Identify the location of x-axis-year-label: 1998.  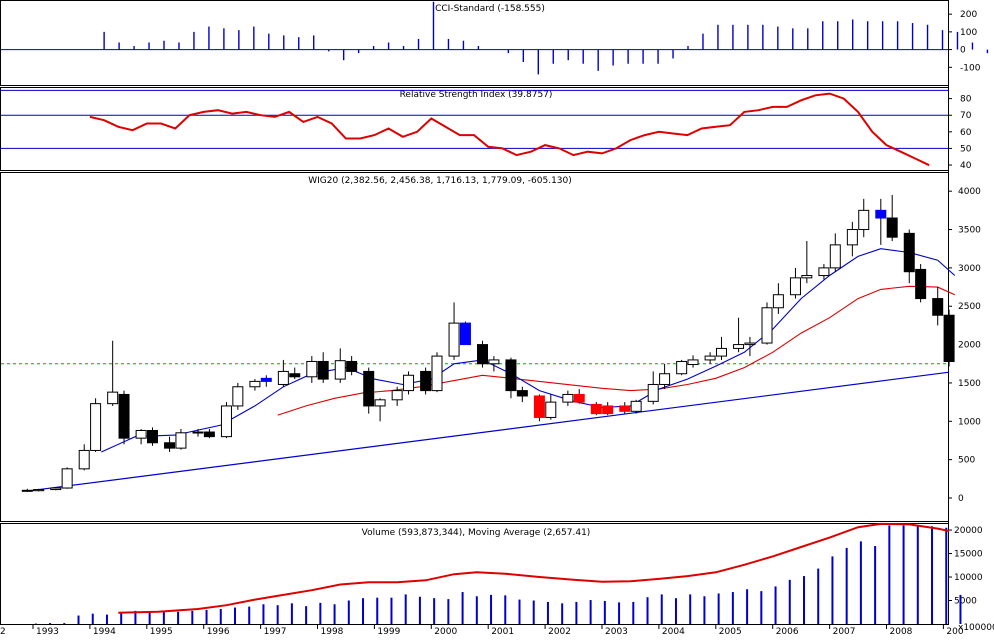
(332, 632).